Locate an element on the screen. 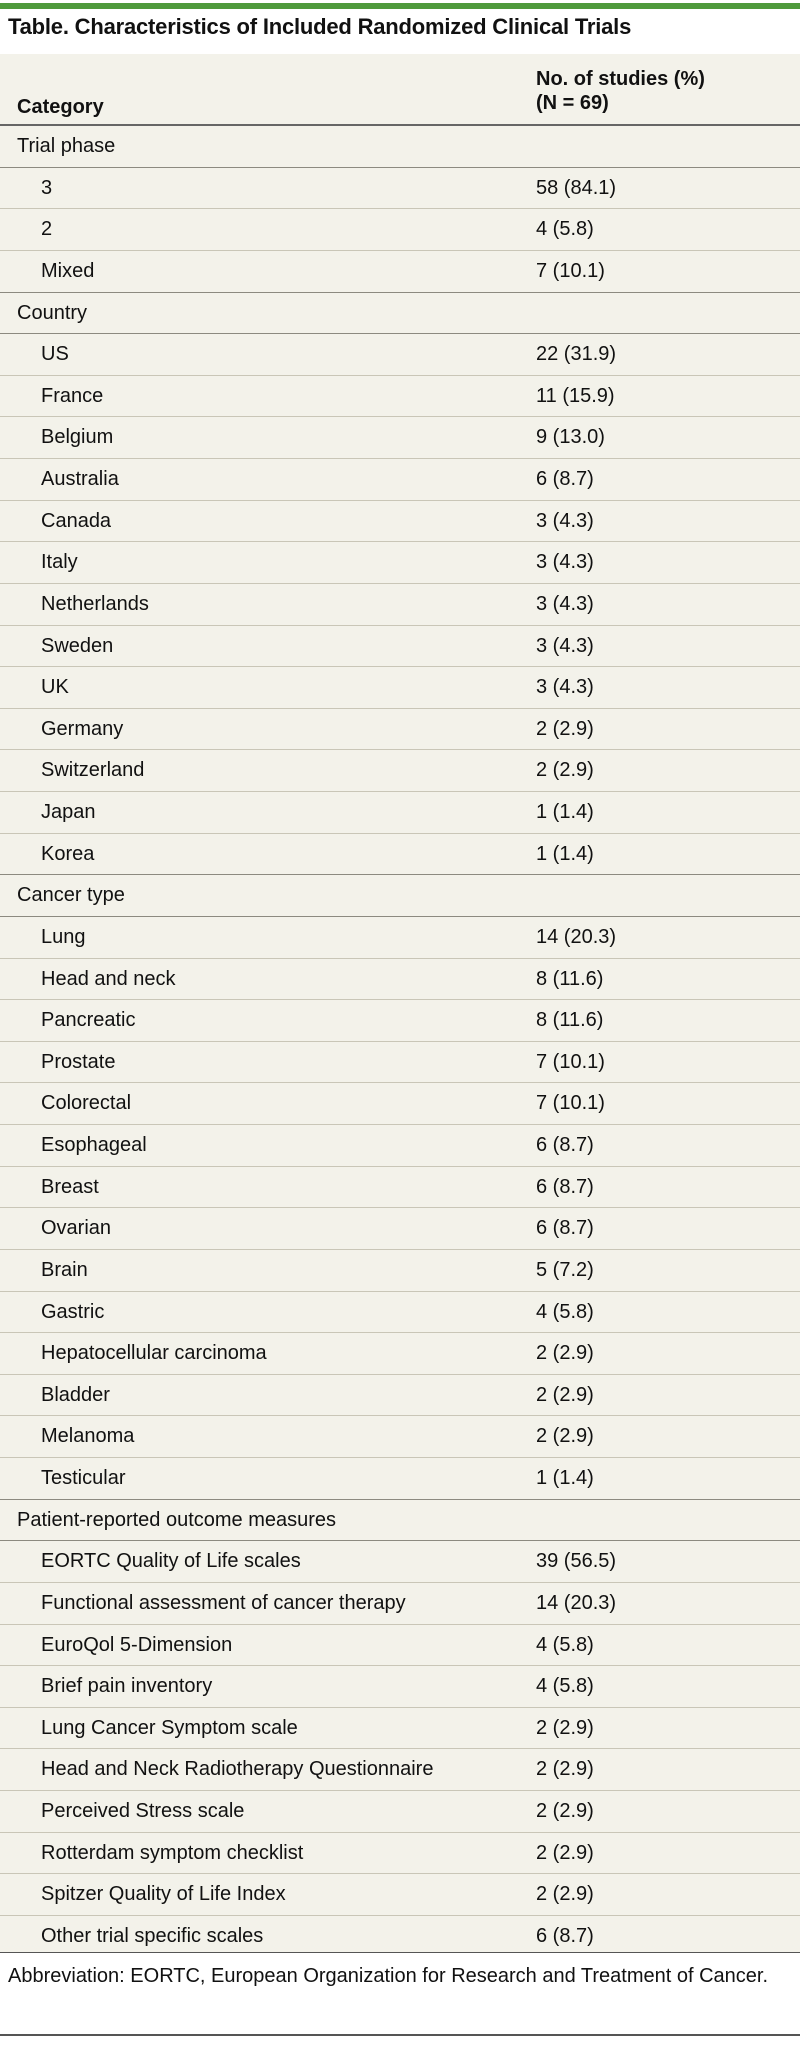 Image resolution: width=800 pixels, height=2046 pixels. row-label: Perceived Stress scale is located at coordinates (143, 1811).